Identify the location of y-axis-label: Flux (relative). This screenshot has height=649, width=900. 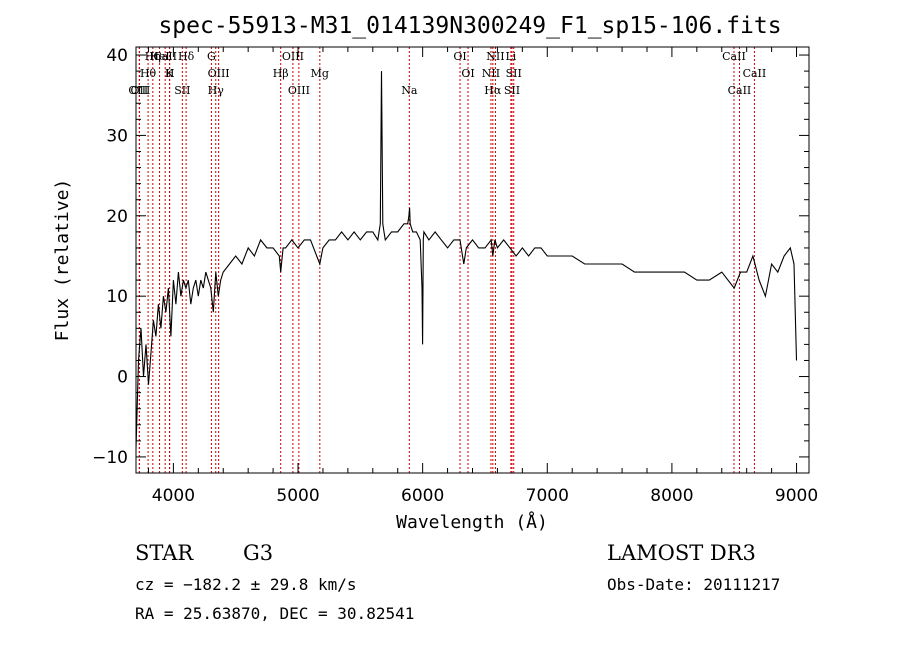
(62, 260).